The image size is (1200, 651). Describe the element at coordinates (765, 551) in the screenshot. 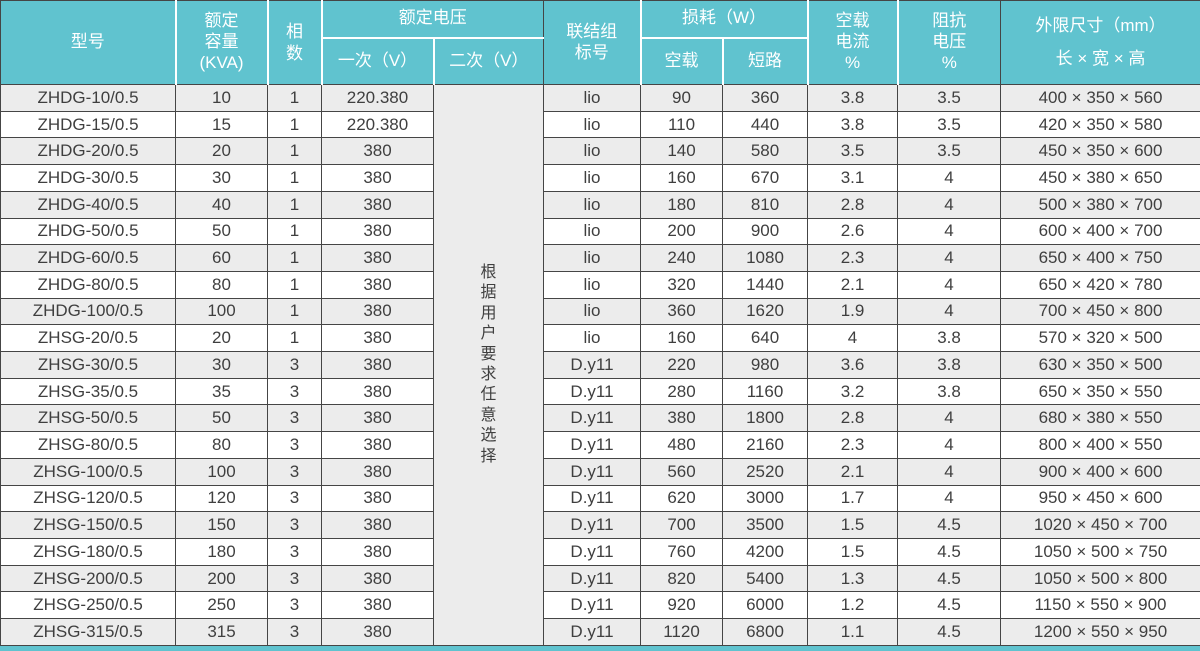

I see `cell-short-circuit-loss: 4200` at that location.